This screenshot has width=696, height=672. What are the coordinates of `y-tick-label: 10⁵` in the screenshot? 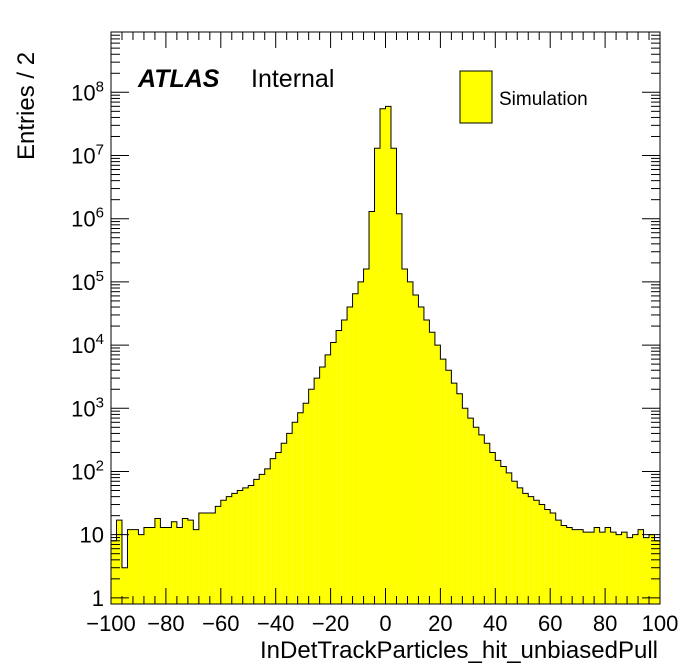 It's located at (87, 281).